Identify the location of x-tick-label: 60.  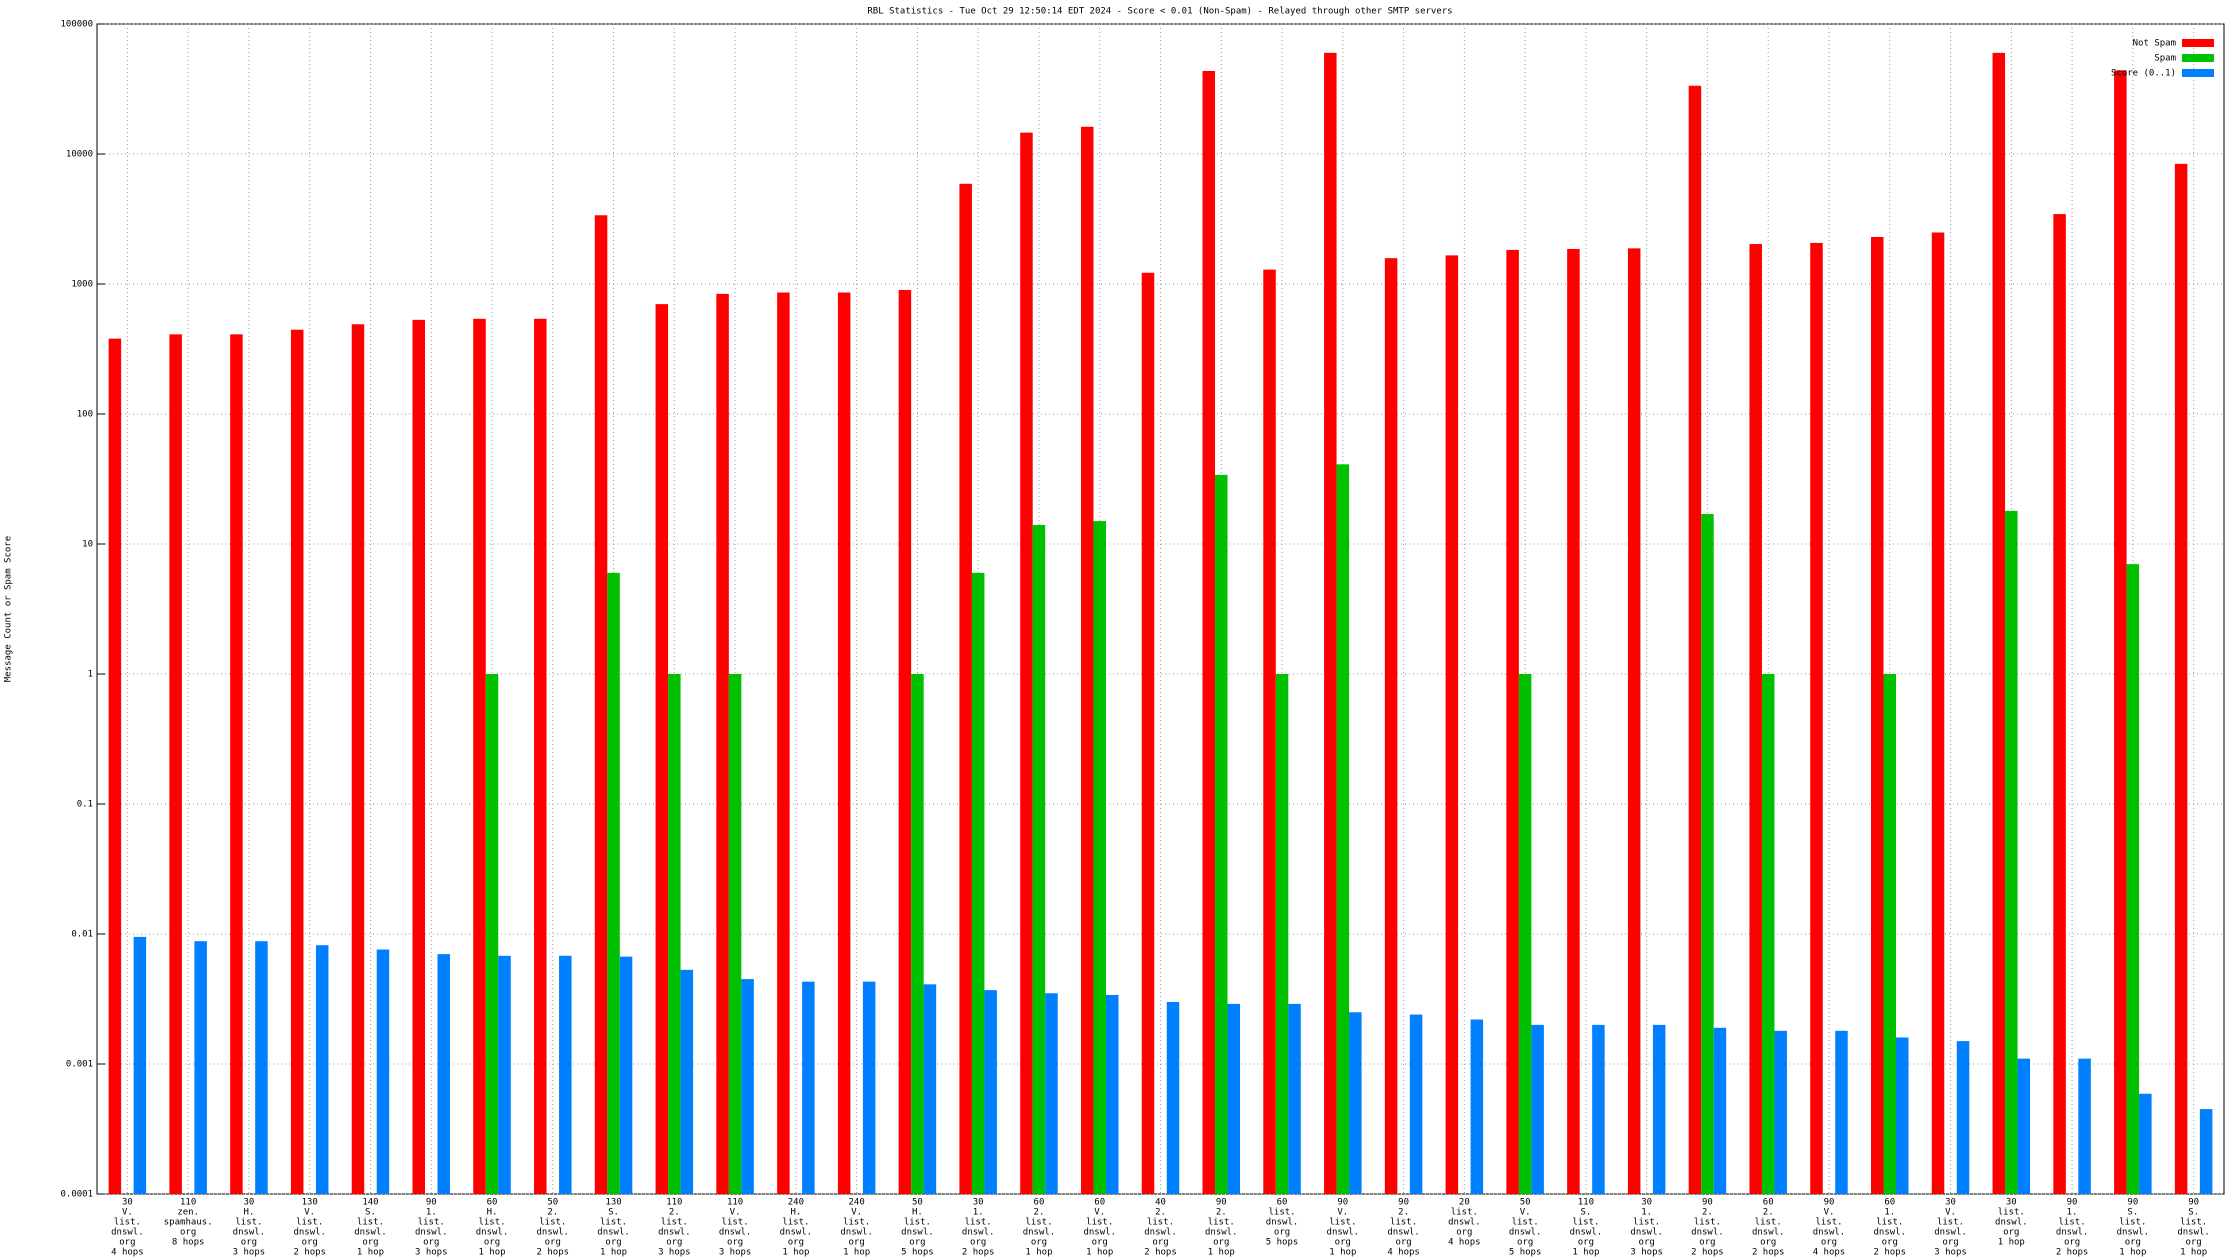
(1039, 1203).